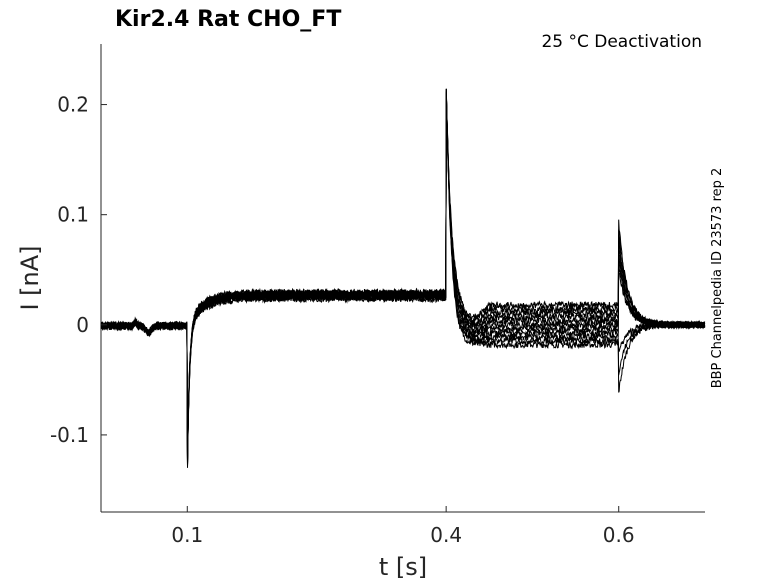 The image size is (778, 583). Describe the element at coordinates (621, 42) in the screenshot. I see `condition-annotation: 25 °C Deactivation` at that location.